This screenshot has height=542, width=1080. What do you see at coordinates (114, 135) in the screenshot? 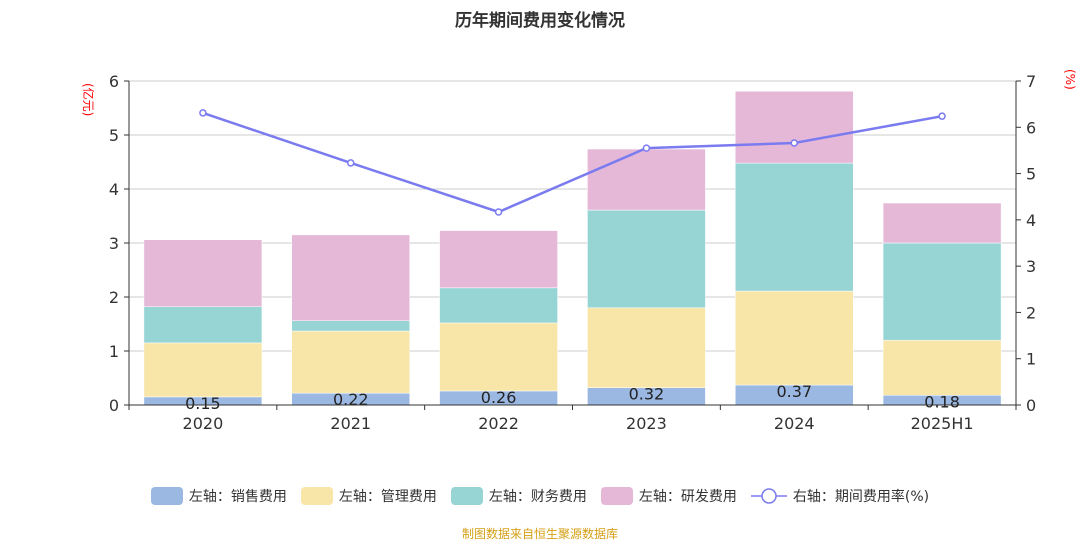
I see `left-tick-label: 5` at bounding box center [114, 135].